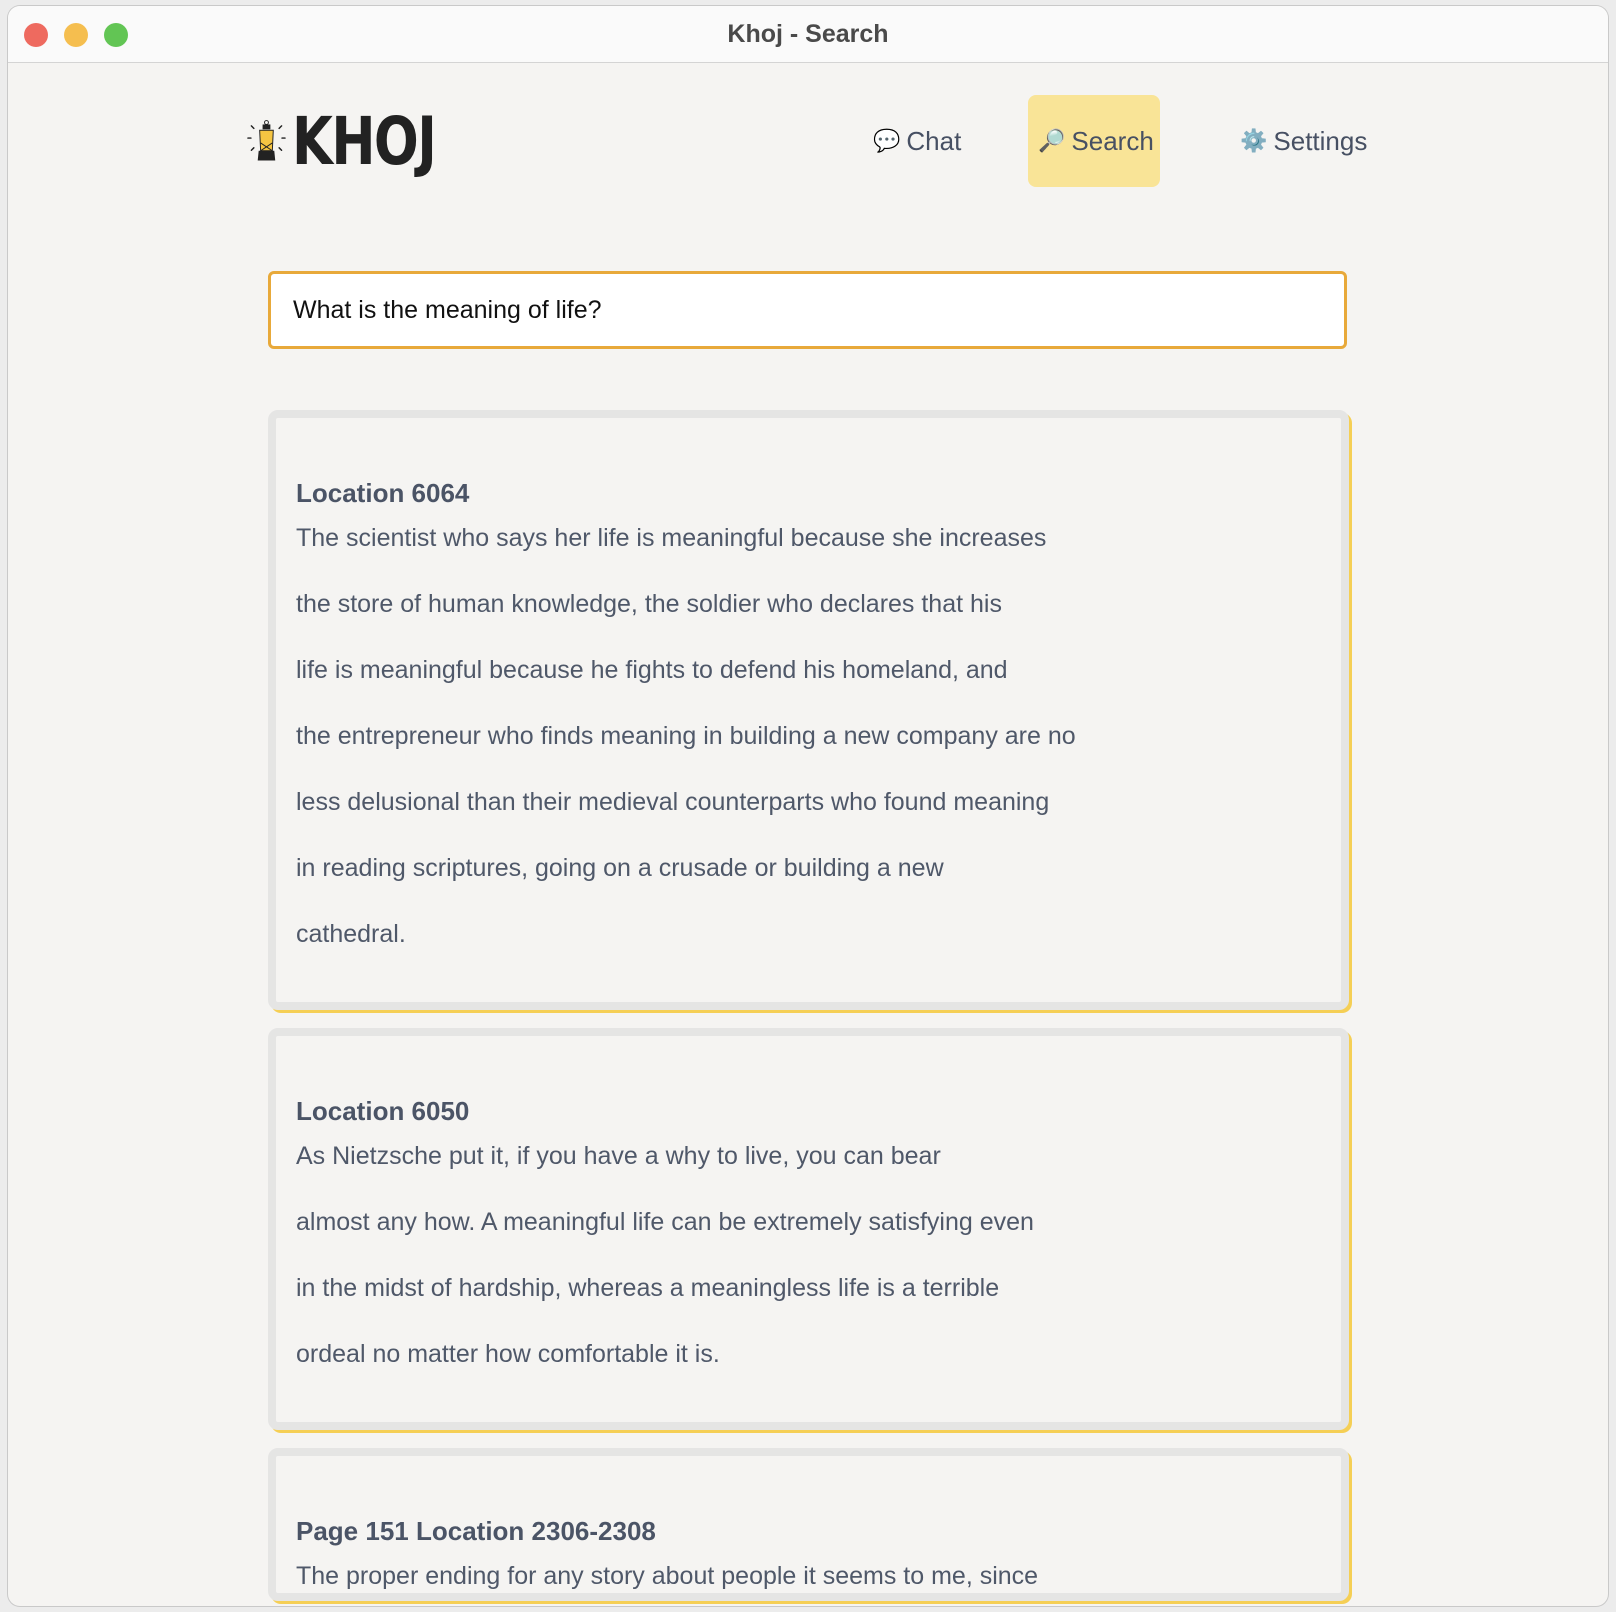 The image size is (1616, 1612). What do you see at coordinates (266, 140) in the screenshot?
I see `lantern-icon` at bounding box center [266, 140].